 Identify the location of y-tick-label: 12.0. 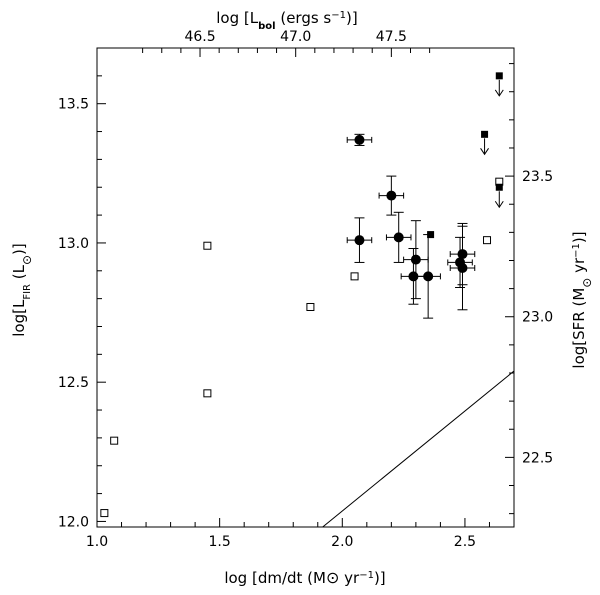
(73, 522).